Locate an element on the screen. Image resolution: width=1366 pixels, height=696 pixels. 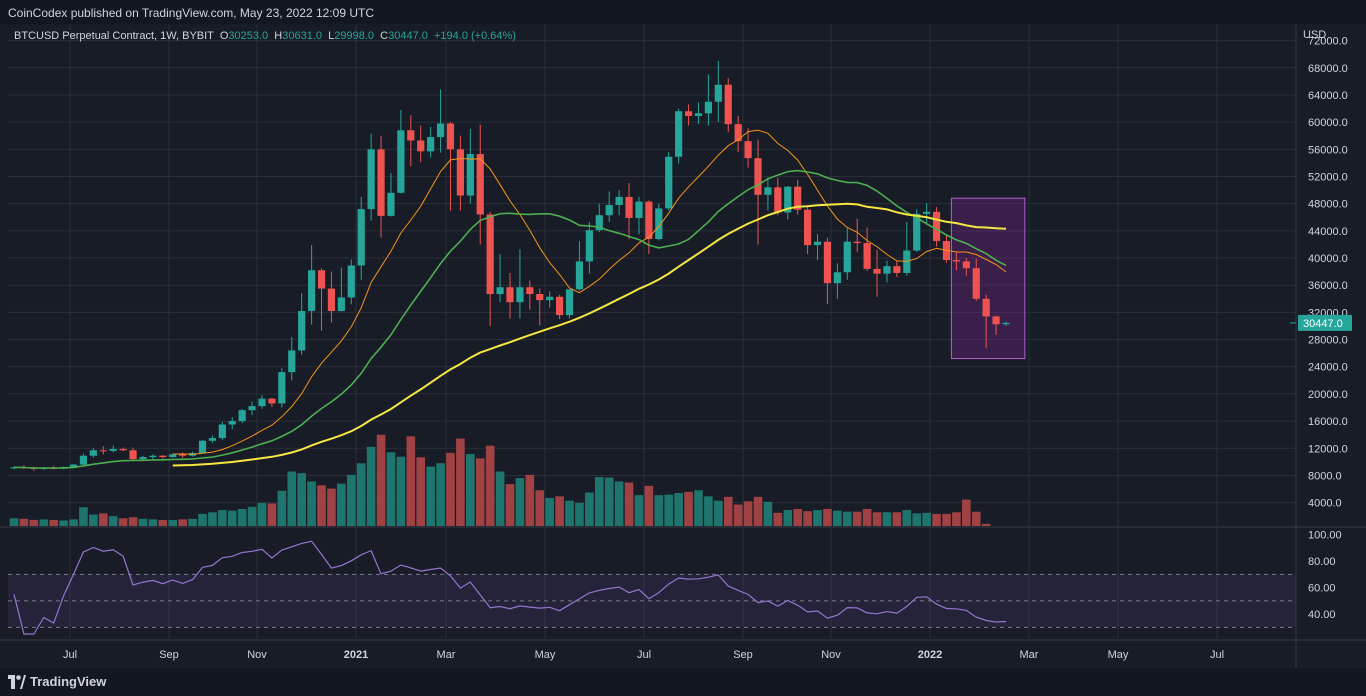
tradingview-brand: TradingView is located at coordinates (68, 681).